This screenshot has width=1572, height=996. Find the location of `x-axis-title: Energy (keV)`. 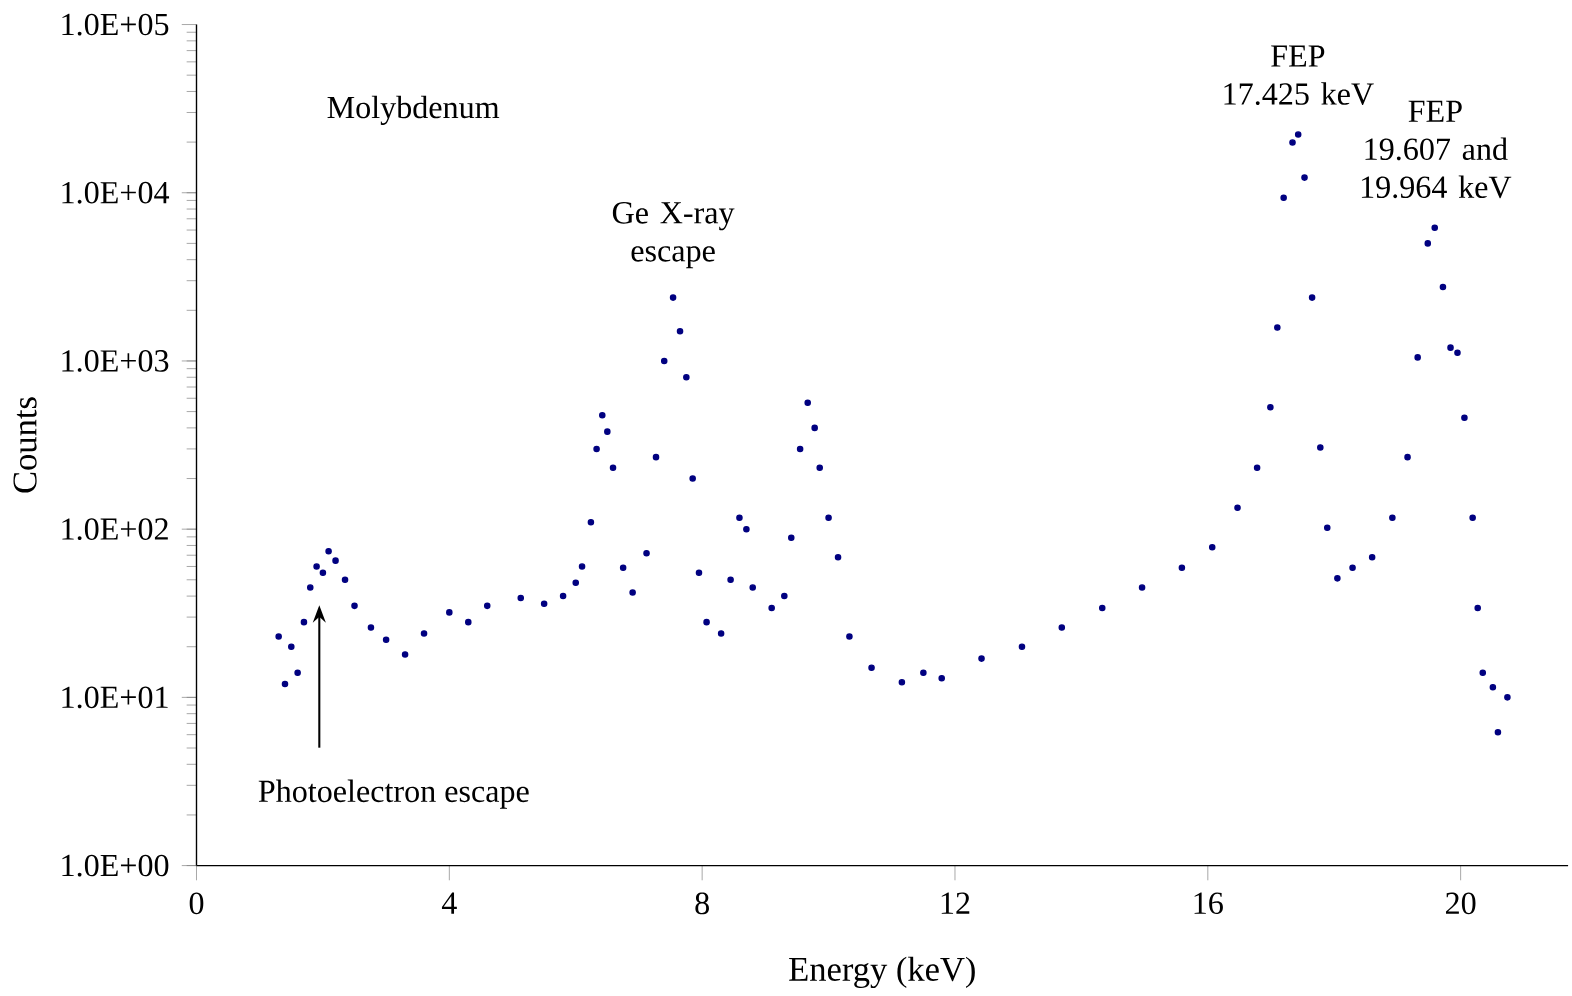

x-axis-title: Energy (keV) is located at coordinates (882, 972).